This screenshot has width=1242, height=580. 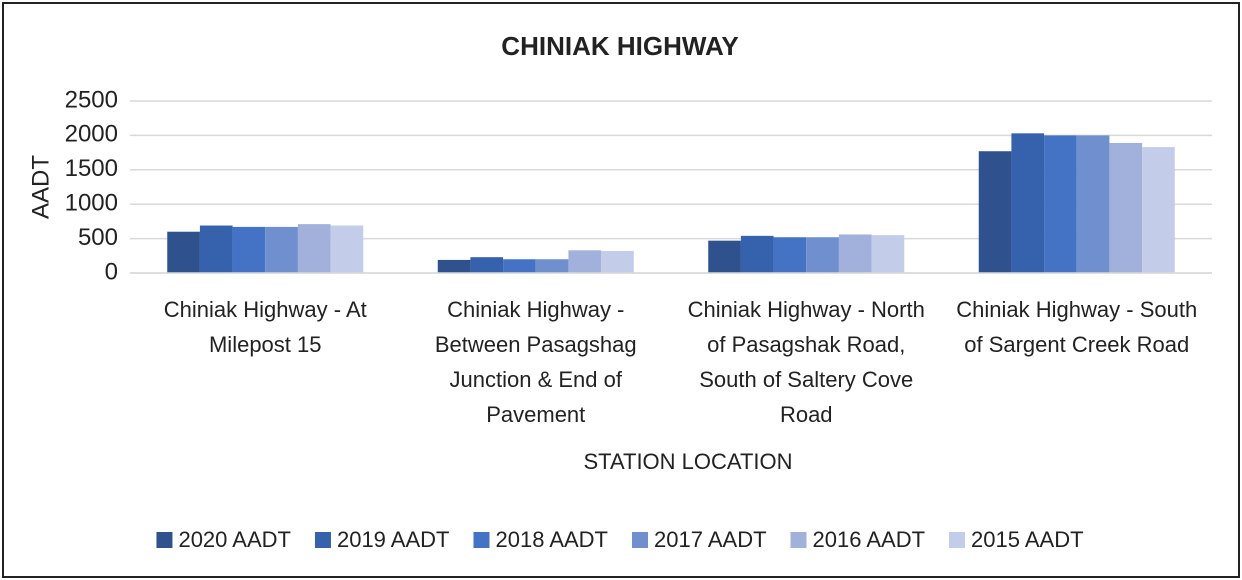 What do you see at coordinates (91, 99) in the screenshot?
I see `y-tick-label: 2500` at bounding box center [91, 99].